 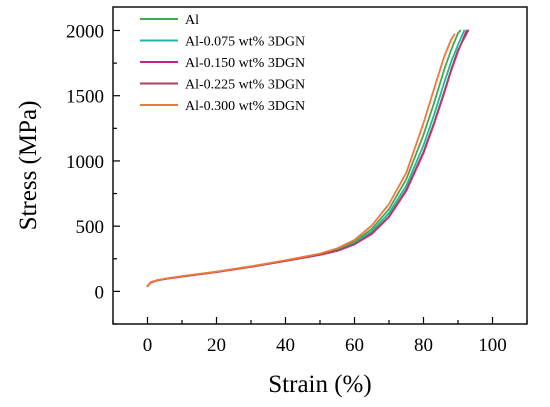 I want to click on legend-label-2: Al-0.075 wt% 3DGN, so click(x=245, y=42).